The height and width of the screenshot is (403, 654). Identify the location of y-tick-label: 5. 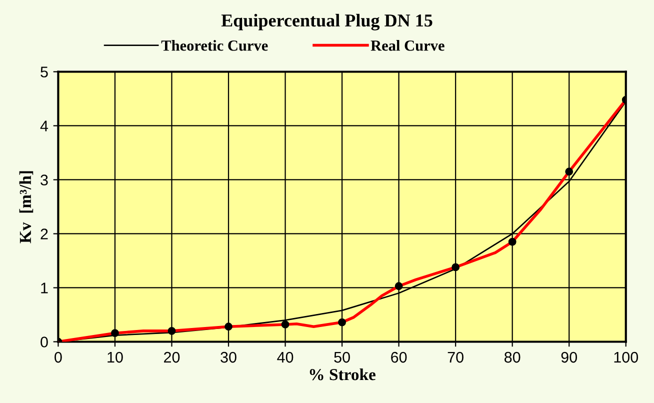
(44, 72).